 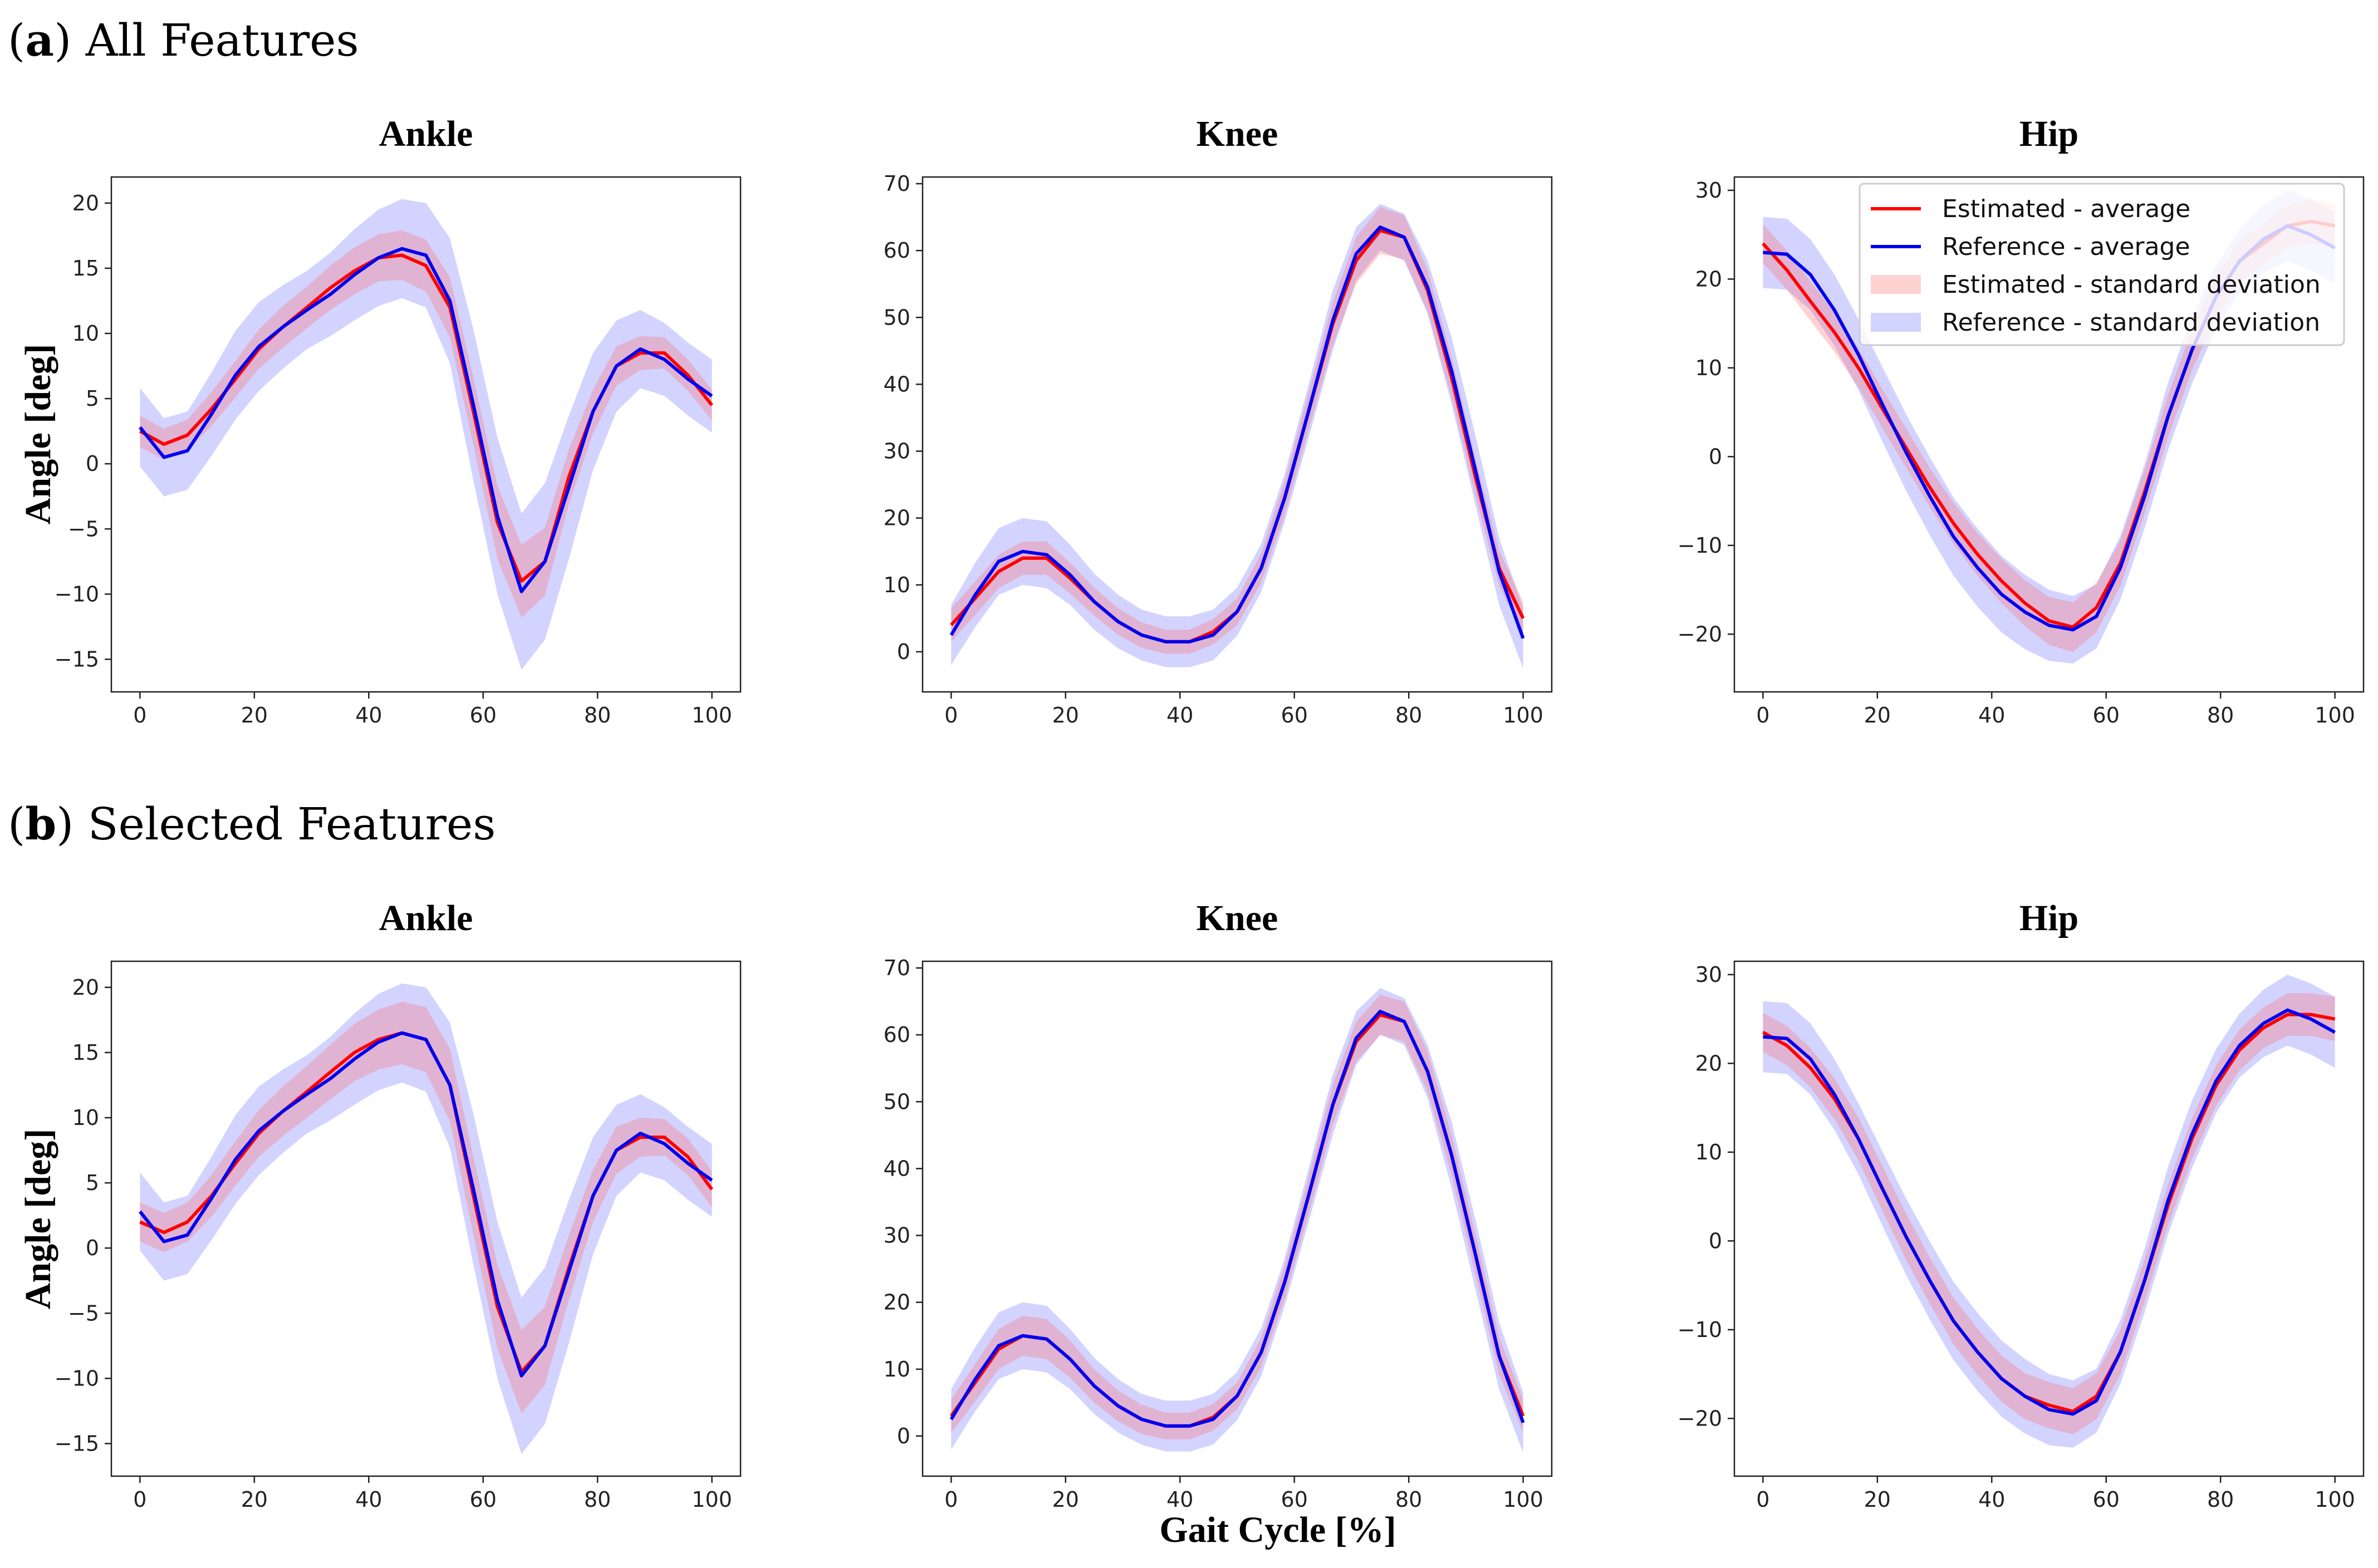 What do you see at coordinates (1896, 284) in the screenshot?
I see `legend-swatch-estimated-sd` at bounding box center [1896, 284].